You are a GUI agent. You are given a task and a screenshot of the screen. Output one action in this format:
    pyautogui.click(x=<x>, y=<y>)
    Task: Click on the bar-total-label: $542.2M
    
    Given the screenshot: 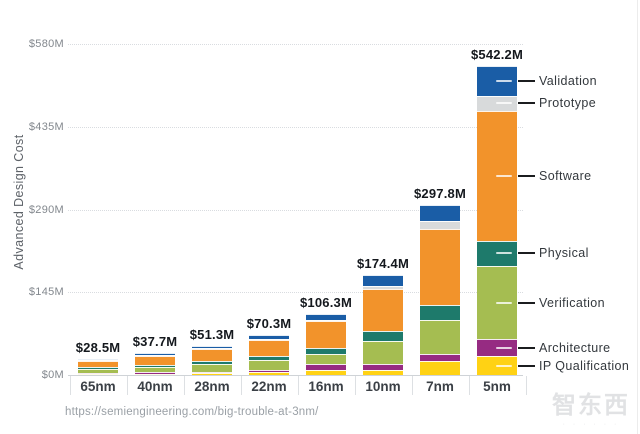 What is the action you would take?
    pyautogui.click(x=497, y=54)
    